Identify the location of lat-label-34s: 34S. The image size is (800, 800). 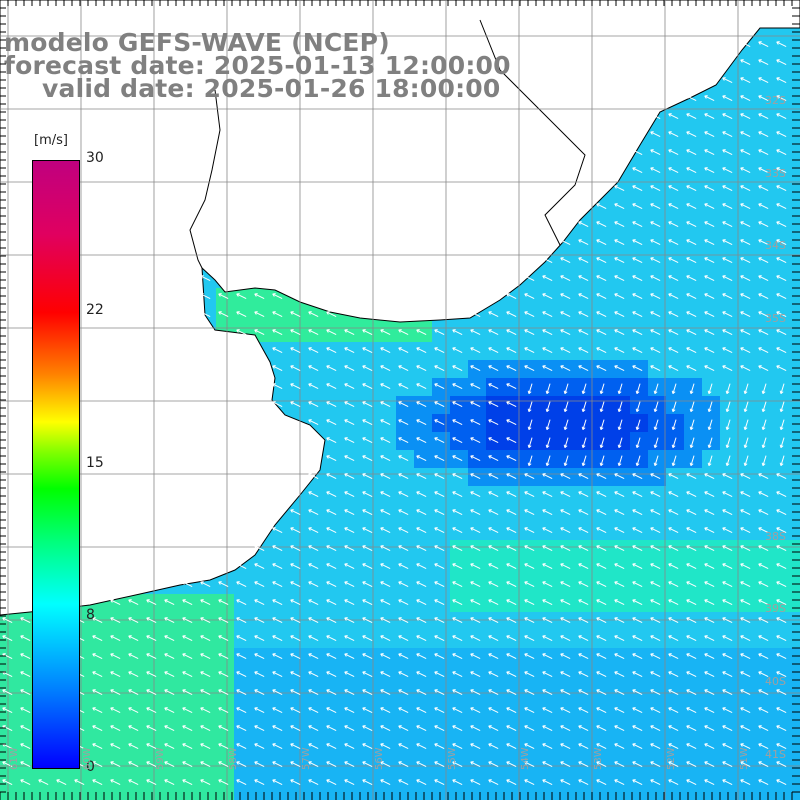
(775, 245).